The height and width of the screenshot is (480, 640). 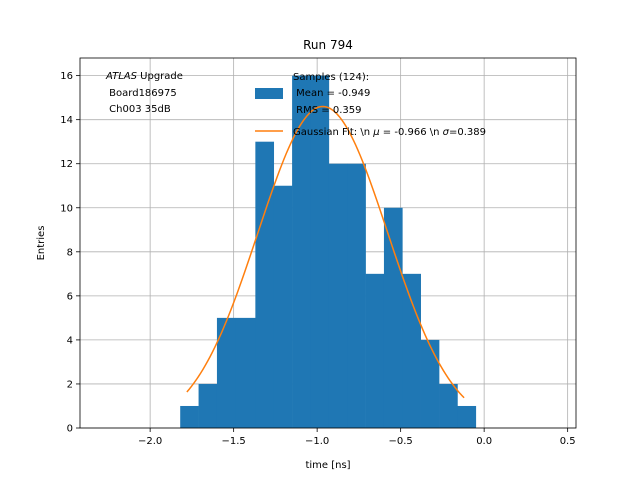 What do you see at coordinates (467, 132) in the screenshot?
I see `legend-fit-suffix: =0.389` at bounding box center [467, 132].